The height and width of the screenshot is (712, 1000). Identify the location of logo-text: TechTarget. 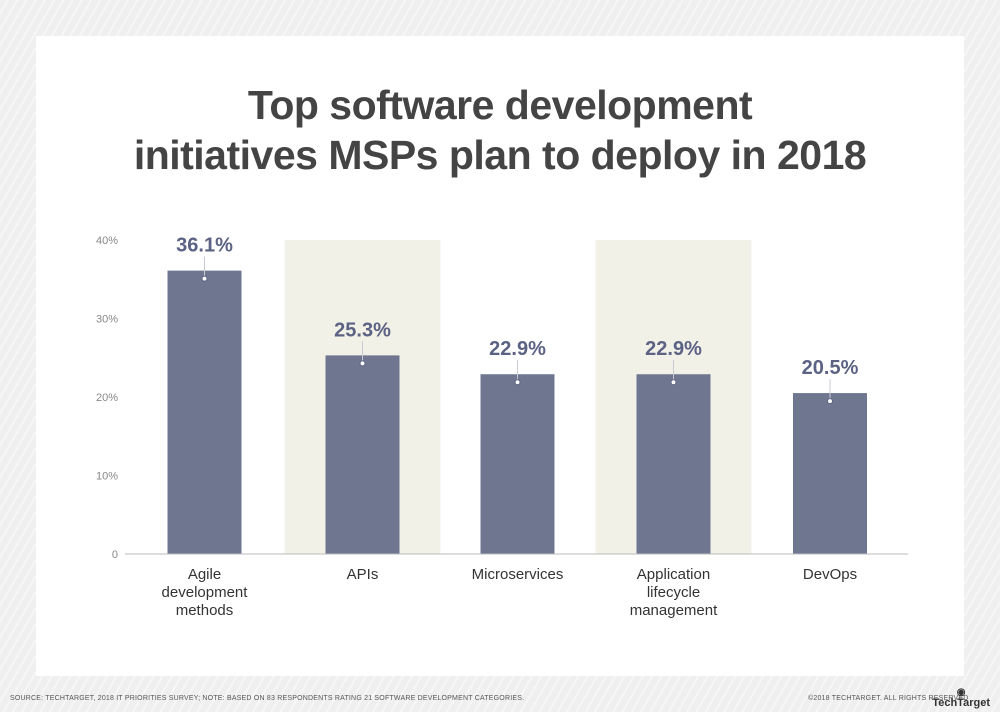
(961, 703).